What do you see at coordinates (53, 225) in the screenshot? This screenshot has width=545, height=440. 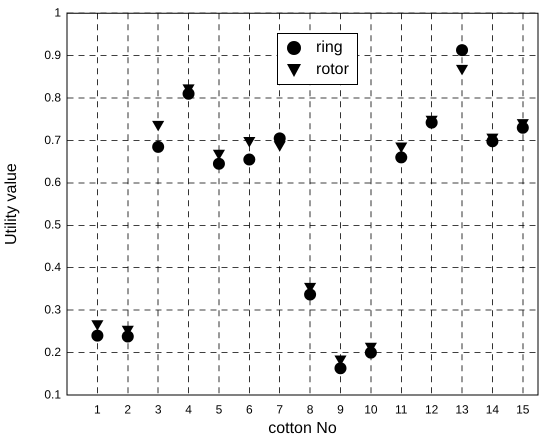 I see `y-tick-label: 0.5` at bounding box center [53, 225].